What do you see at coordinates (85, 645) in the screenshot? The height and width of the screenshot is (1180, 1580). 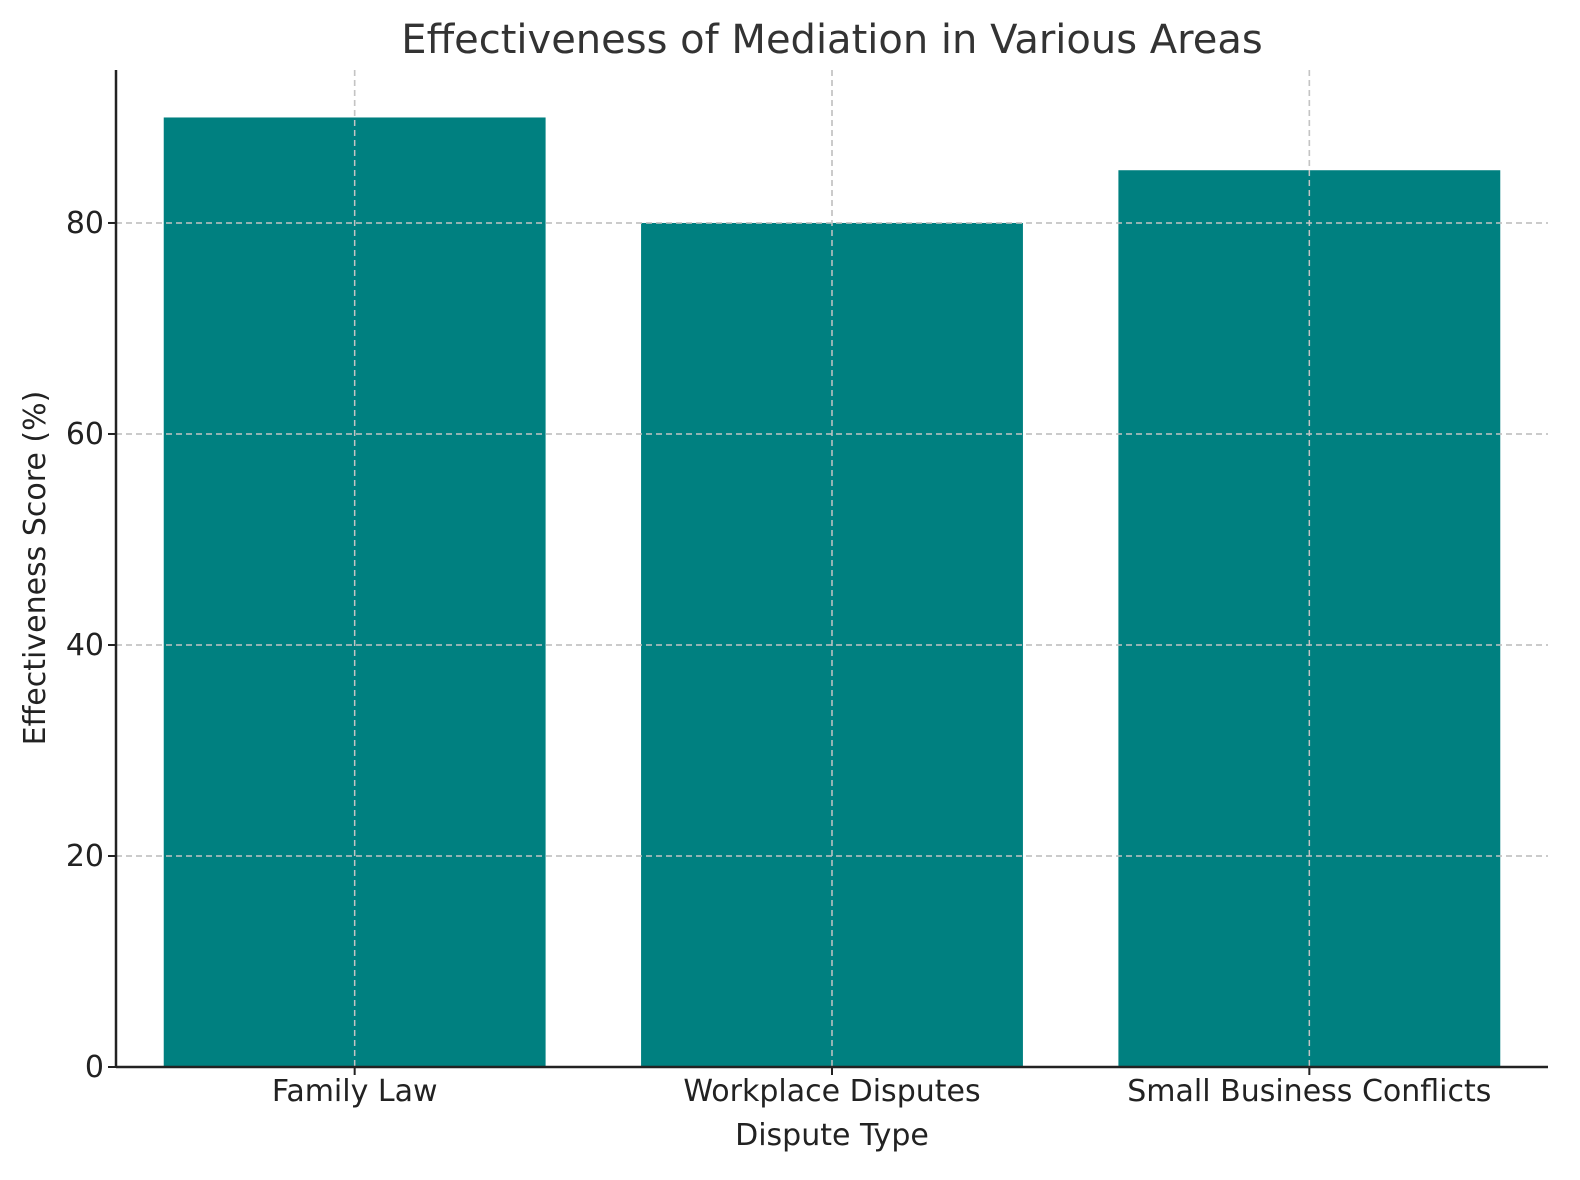 I see `y-tick-label: 40` at bounding box center [85, 645].